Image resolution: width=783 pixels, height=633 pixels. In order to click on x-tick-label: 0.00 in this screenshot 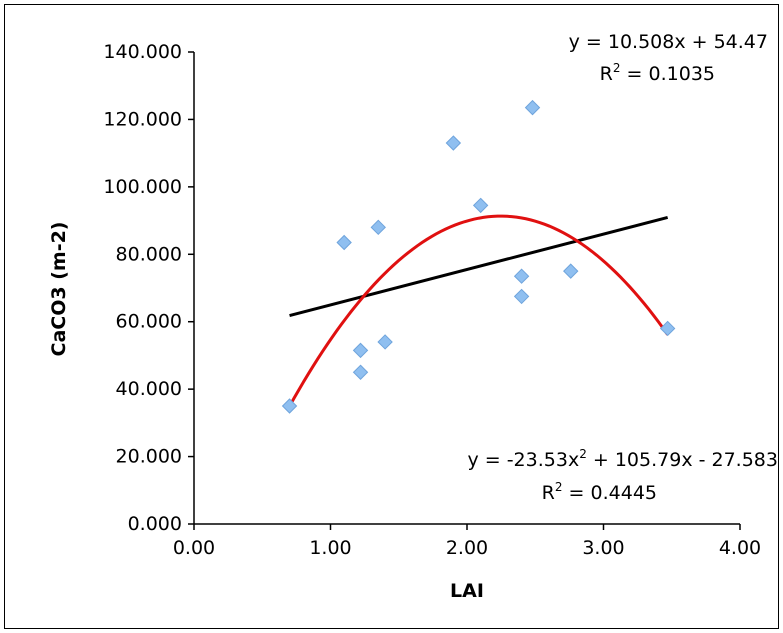, I will do `click(194, 548)`.